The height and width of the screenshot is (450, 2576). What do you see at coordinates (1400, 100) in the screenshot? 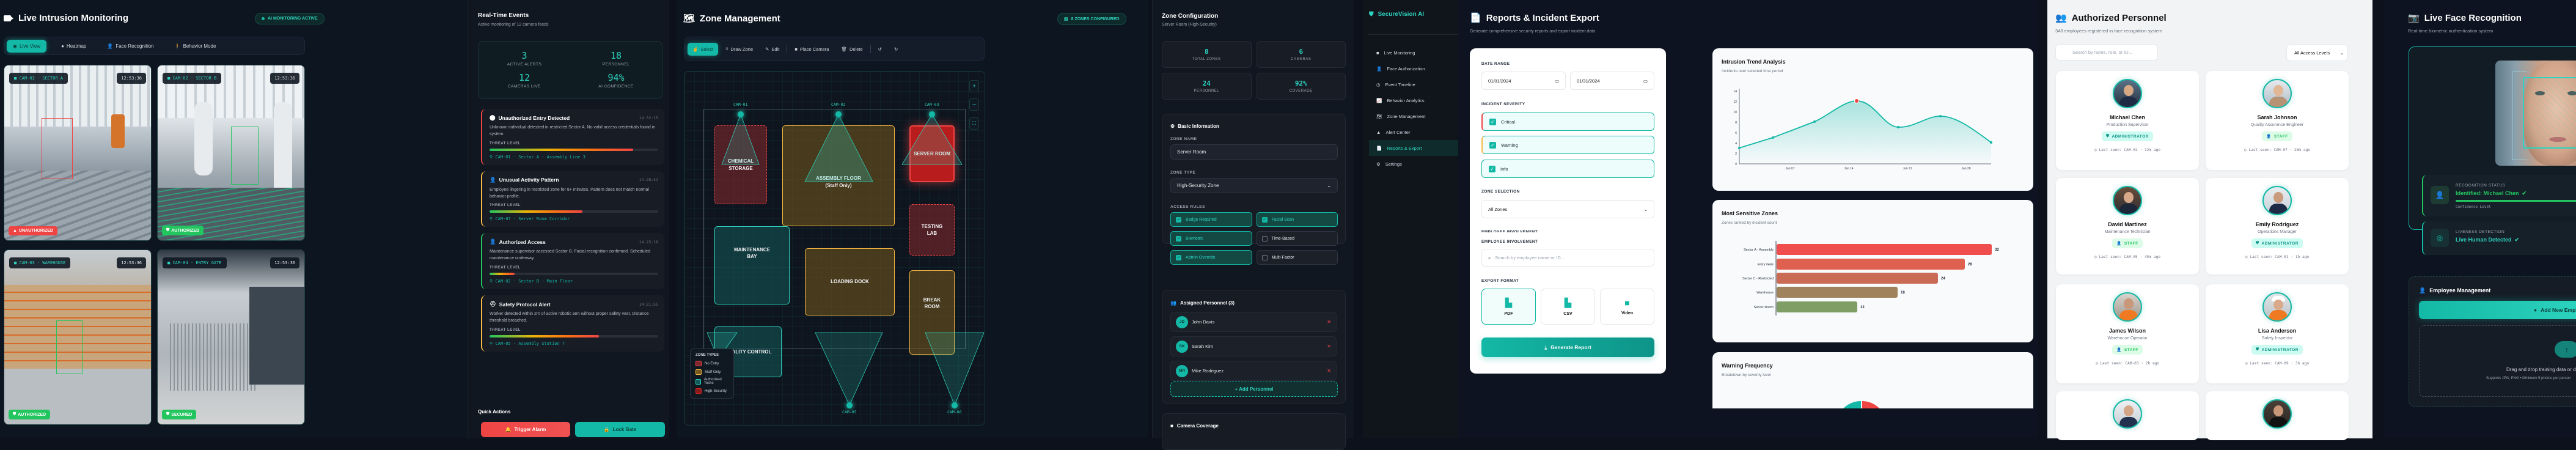
I see `sidebar-item-behavior-analytics: 📈 Behavior Analytics` at bounding box center [1400, 100].